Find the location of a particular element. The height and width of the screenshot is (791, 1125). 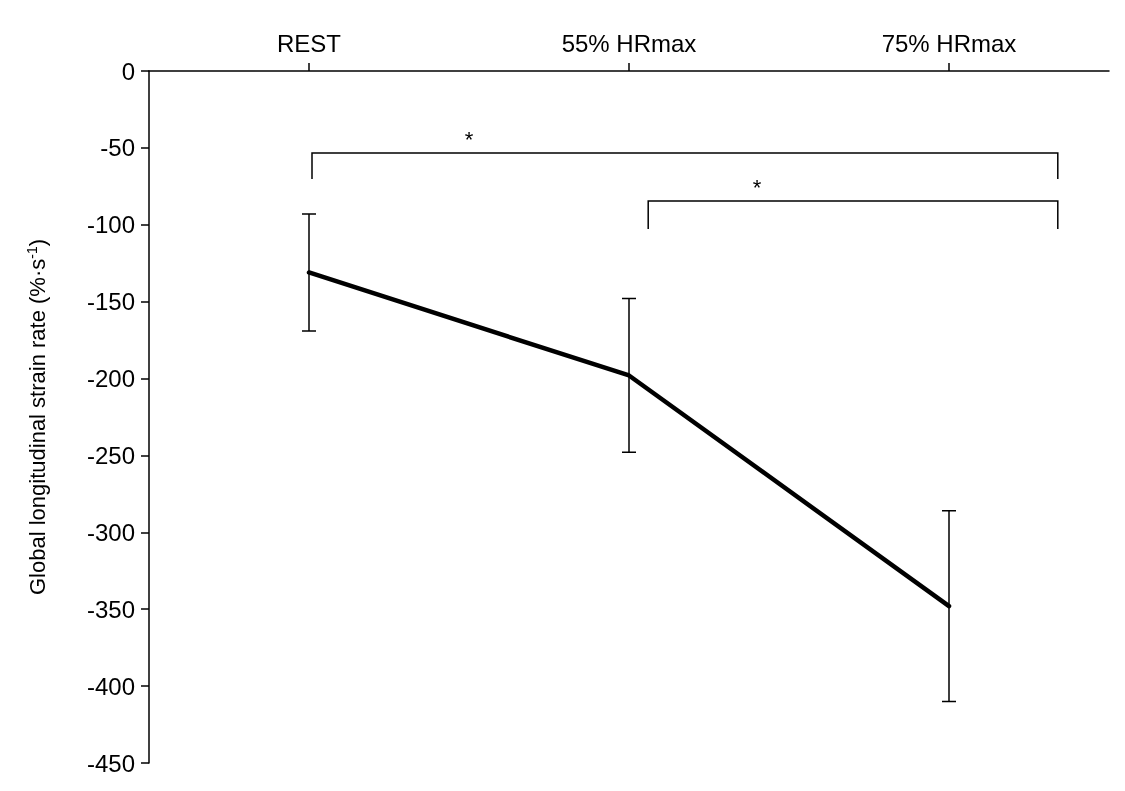

x-tick-label: 75% HRmax is located at coordinates (949, 43).